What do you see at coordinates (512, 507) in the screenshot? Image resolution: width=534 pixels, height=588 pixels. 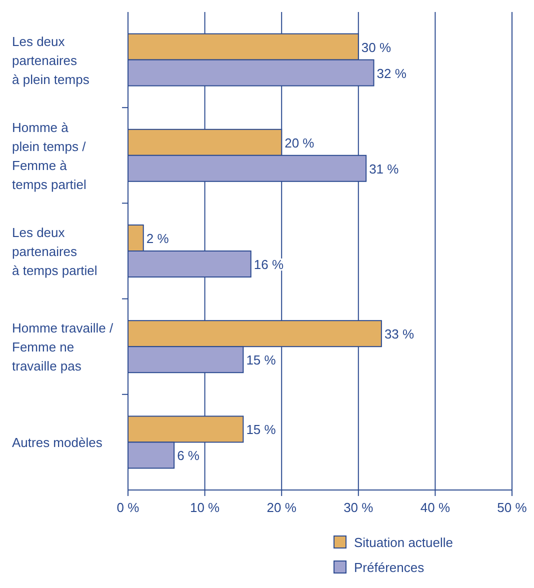 I see `x-tick-label: 50 %` at bounding box center [512, 507].